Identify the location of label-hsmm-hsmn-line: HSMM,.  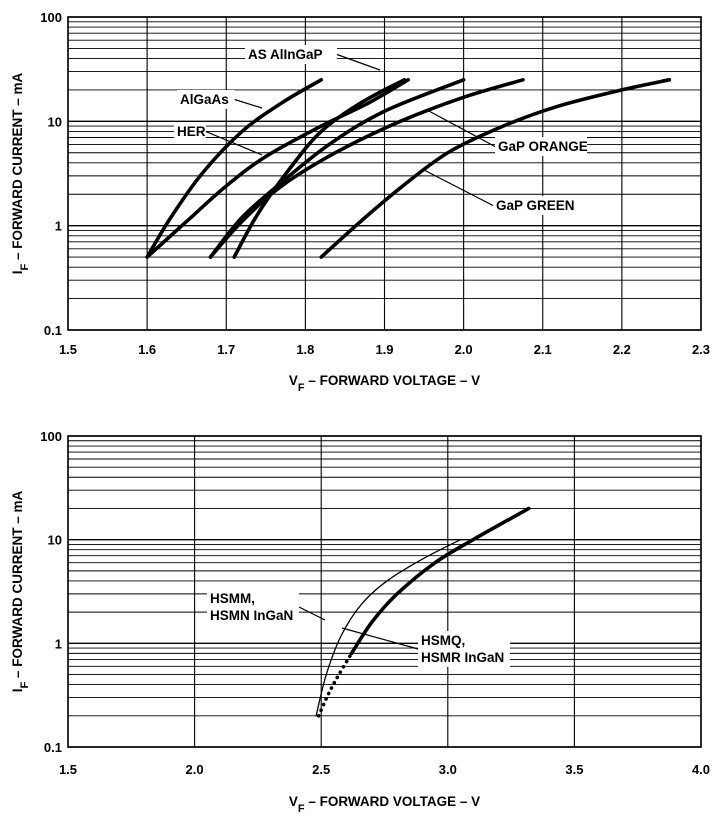
(232, 598).